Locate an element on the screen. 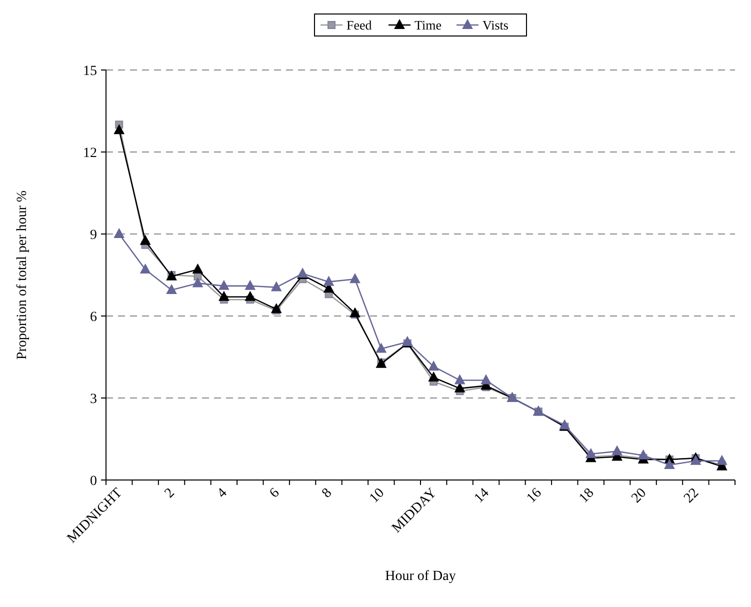 This screenshot has width=751, height=607. x-tick-label: 6 is located at coordinates (275, 494).